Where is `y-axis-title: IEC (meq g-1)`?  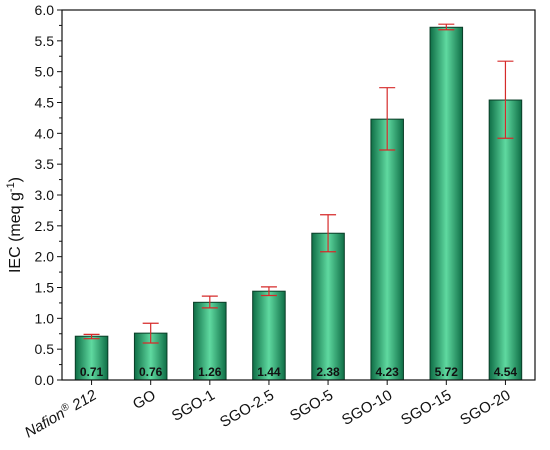
y-axis-title: IEC (meq g-1) is located at coordinates (14, 225).